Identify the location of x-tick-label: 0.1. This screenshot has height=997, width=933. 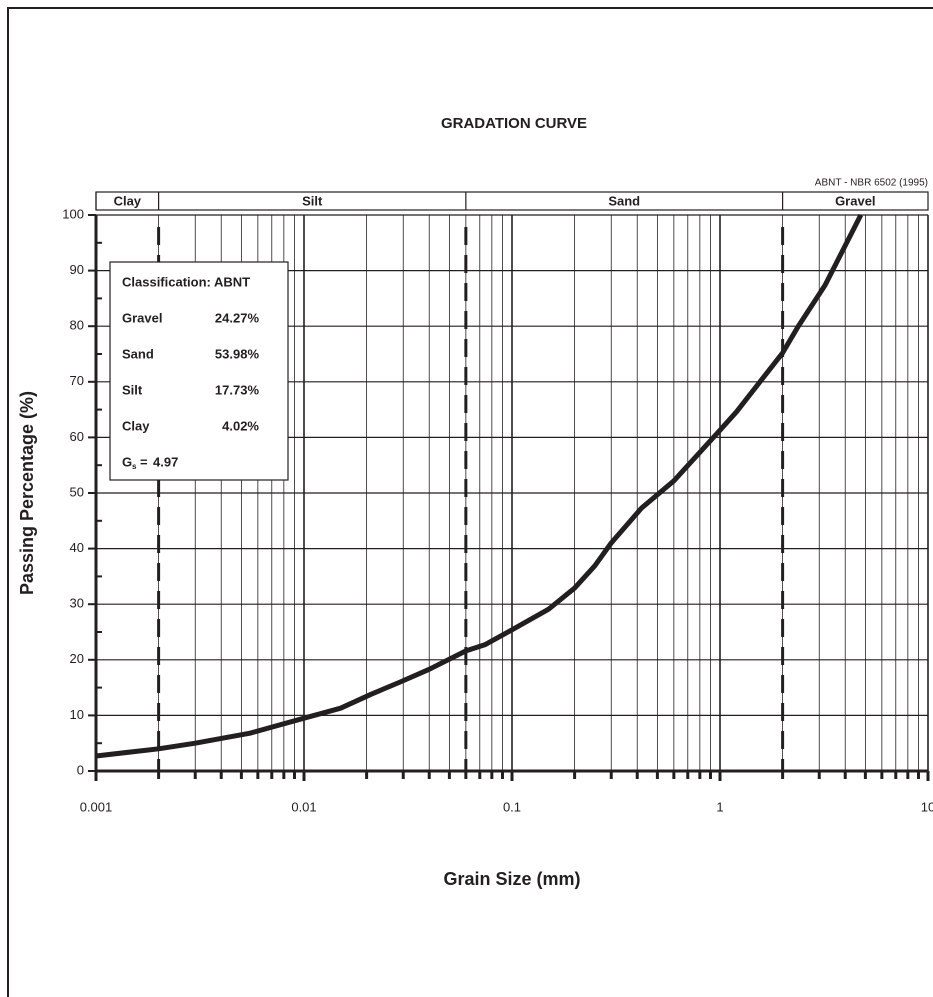
(512, 806).